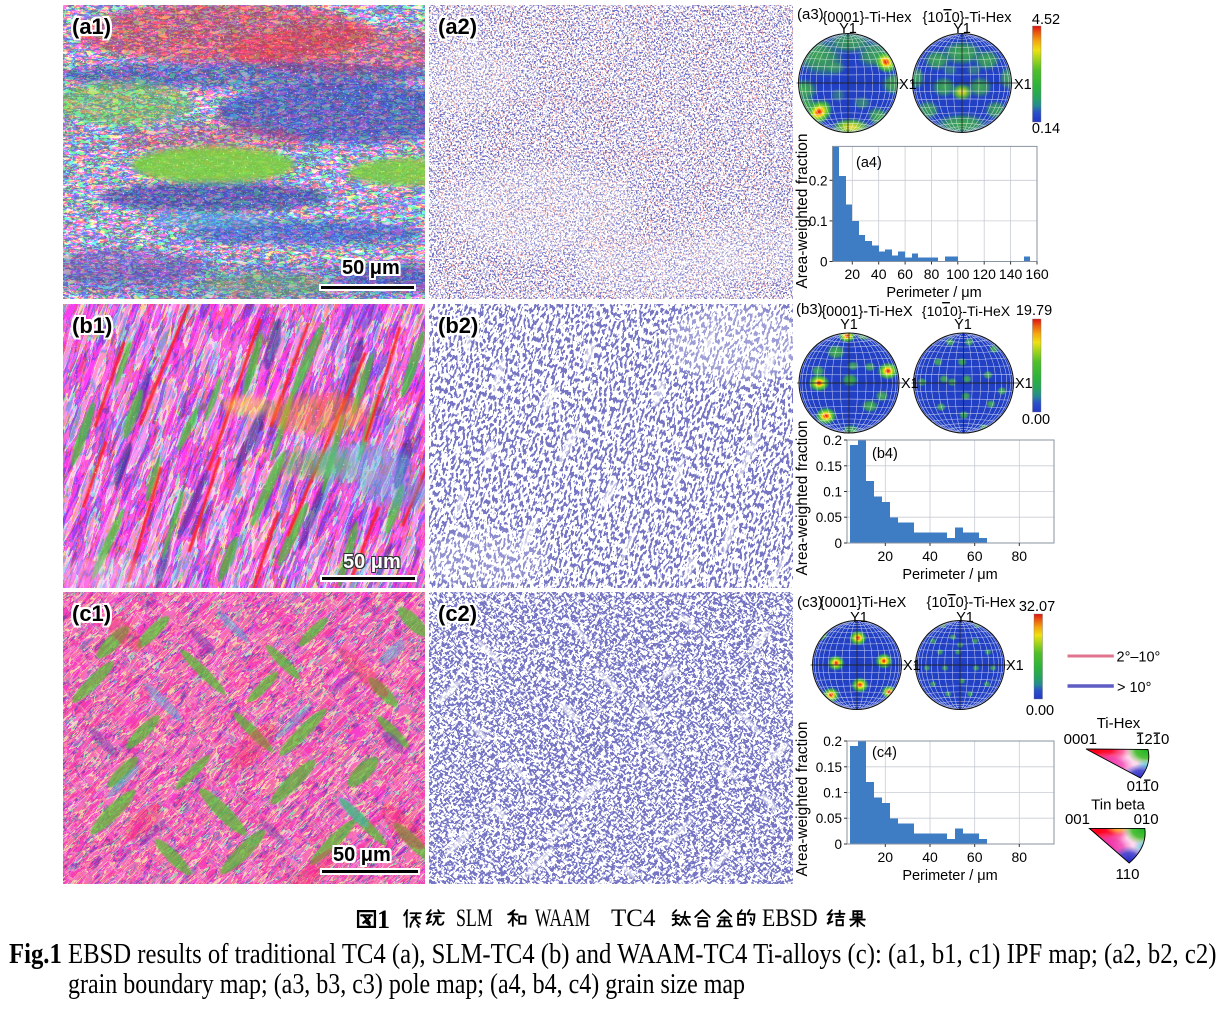 This screenshot has height=1011, width=1227. What do you see at coordinates (885, 454) in the screenshot?
I see `svg-text: (b4)` at bounding box center [885, 454].